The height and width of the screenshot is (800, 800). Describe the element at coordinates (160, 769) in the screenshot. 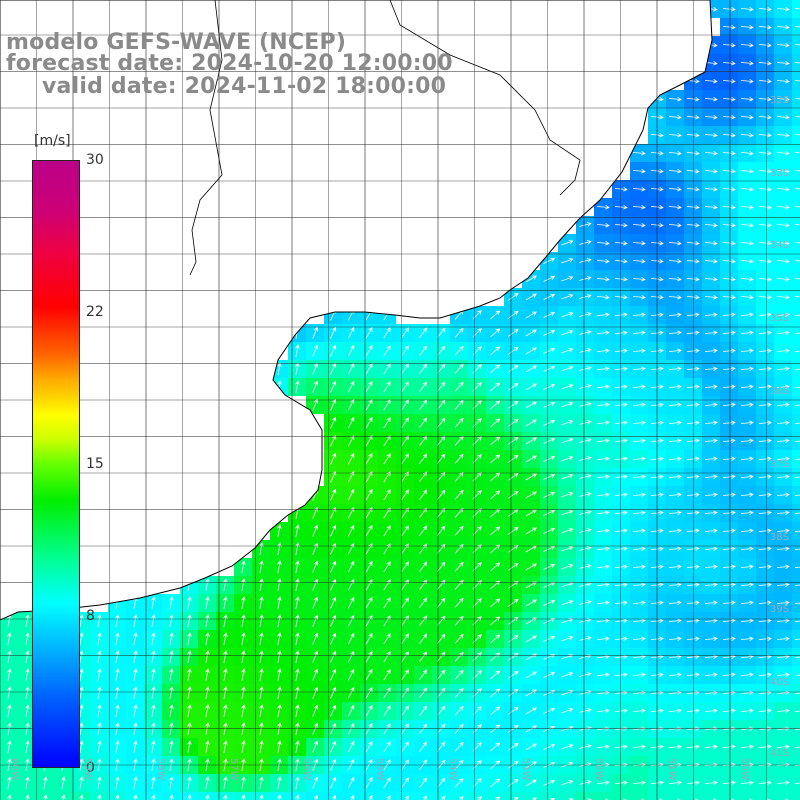

I see `lon-label-58w: 58W` at that location.